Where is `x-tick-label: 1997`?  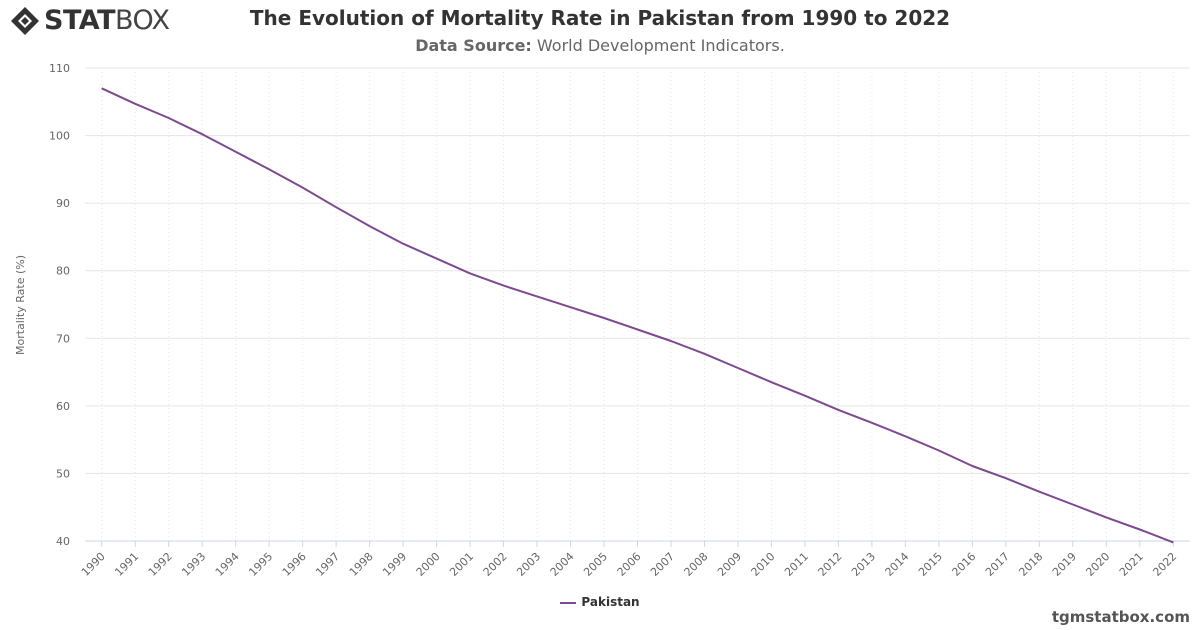 x-tick-label: 1997 is located at coordinates (327, 564).